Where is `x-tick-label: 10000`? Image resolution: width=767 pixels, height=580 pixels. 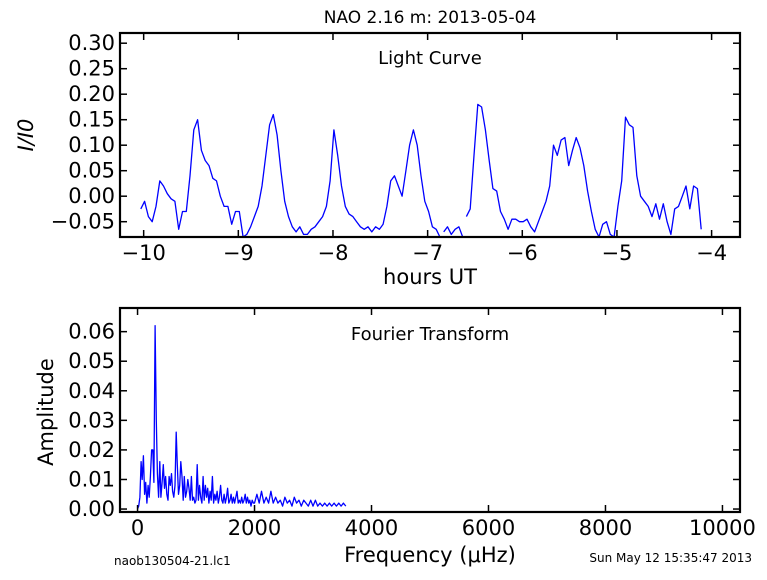 x-tick-label: 10000 is located at coordinates (722, 528).